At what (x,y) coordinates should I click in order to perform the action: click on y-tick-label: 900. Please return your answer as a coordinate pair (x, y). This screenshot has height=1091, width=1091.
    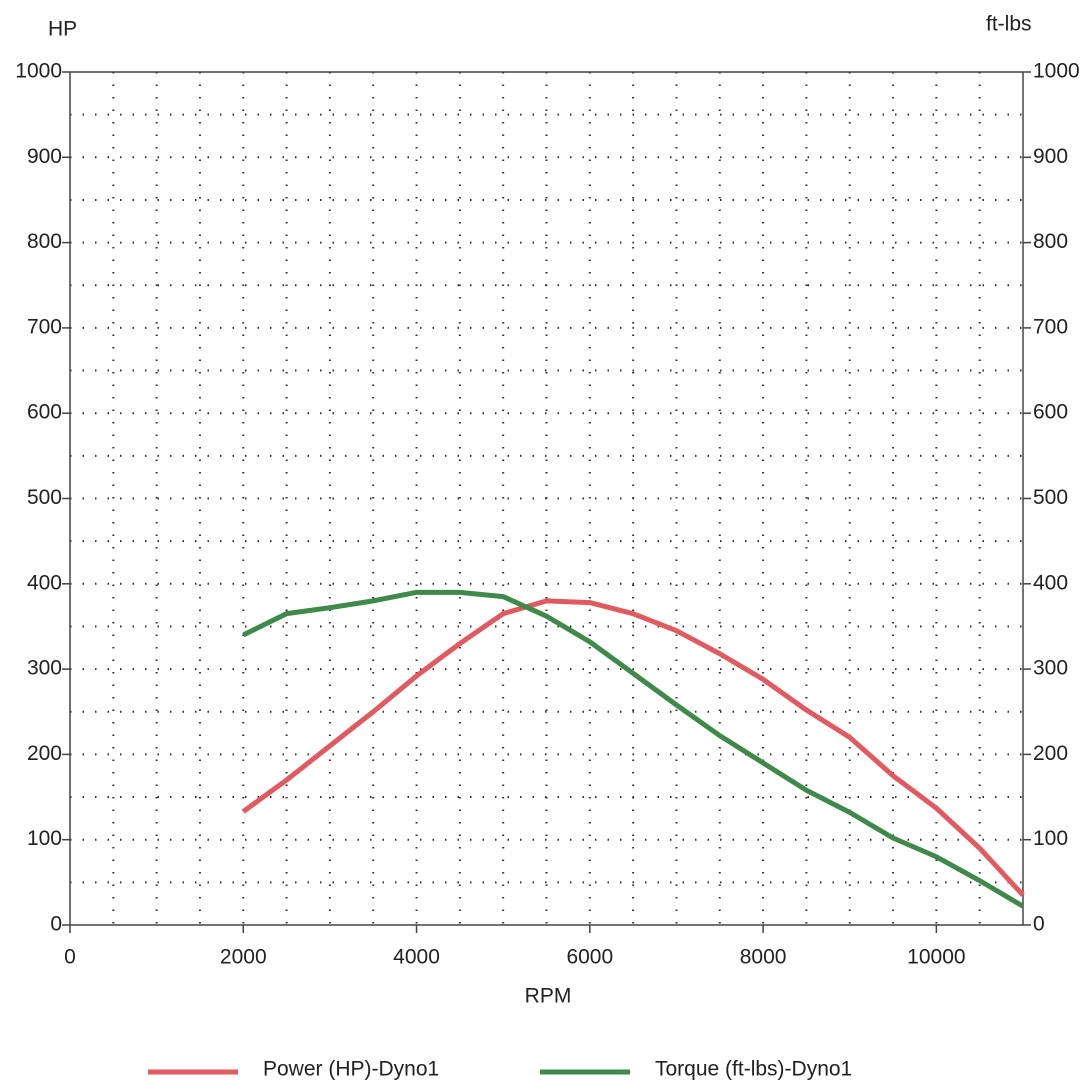
    Looking at the image, I should click on (44, 156).